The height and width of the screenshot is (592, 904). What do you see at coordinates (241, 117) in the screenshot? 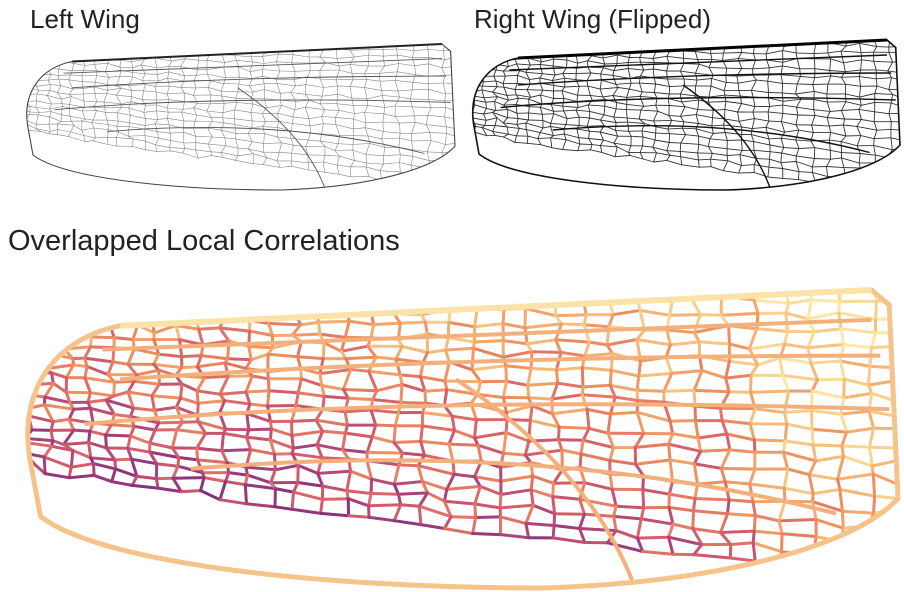
I see `wing-outline` at bounding box center [241, 117].